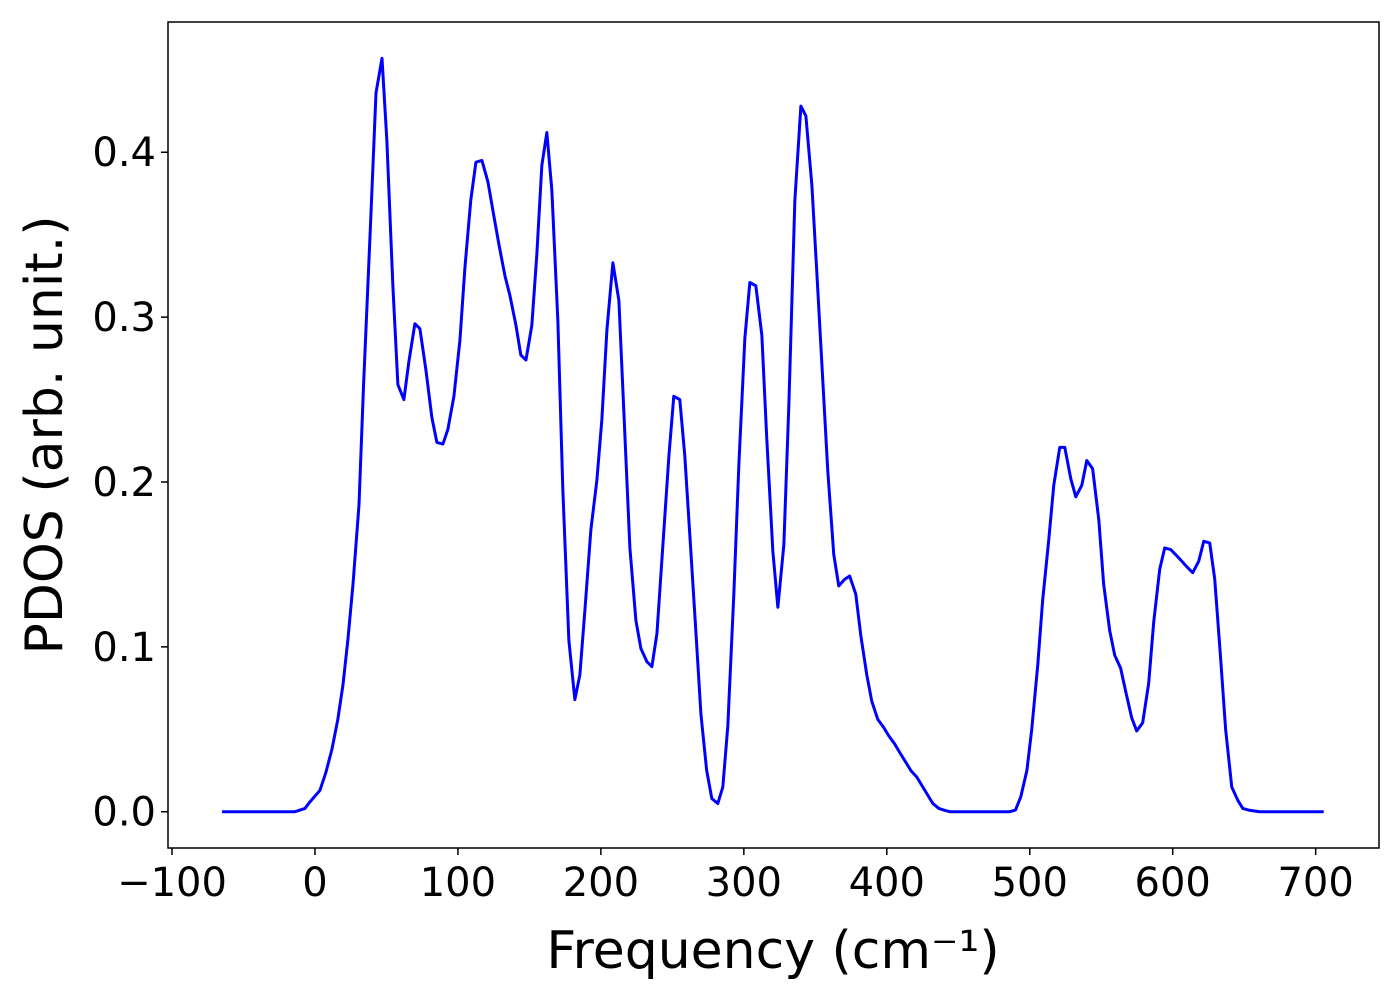  I want to click on y-axis-label: PDOS (arb. unit.), so click(45, 434).